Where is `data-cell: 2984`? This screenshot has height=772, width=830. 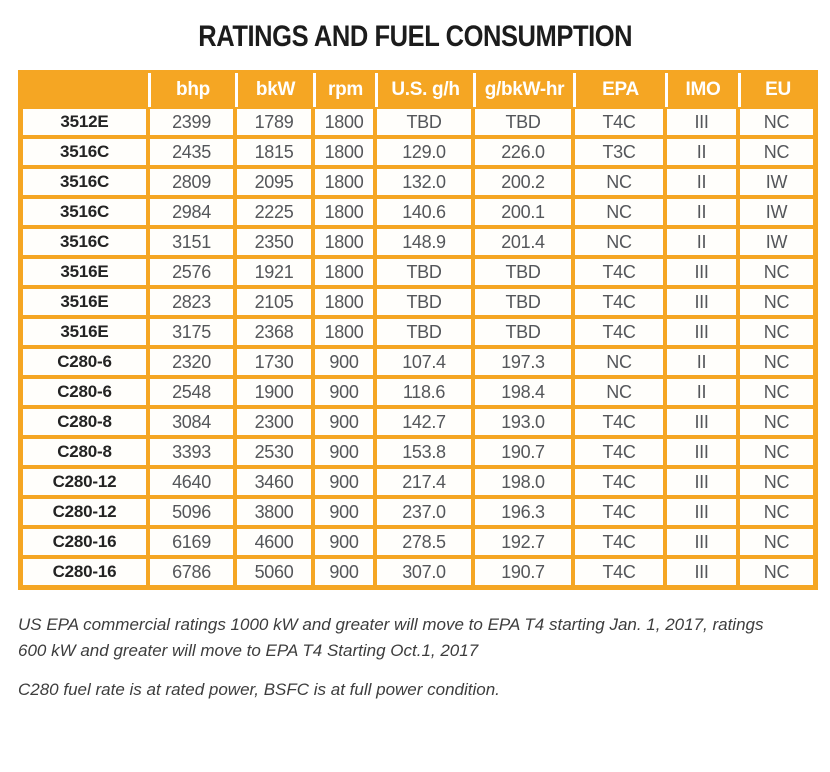
data-cell: 2984 is located at coordinates (191, 212).